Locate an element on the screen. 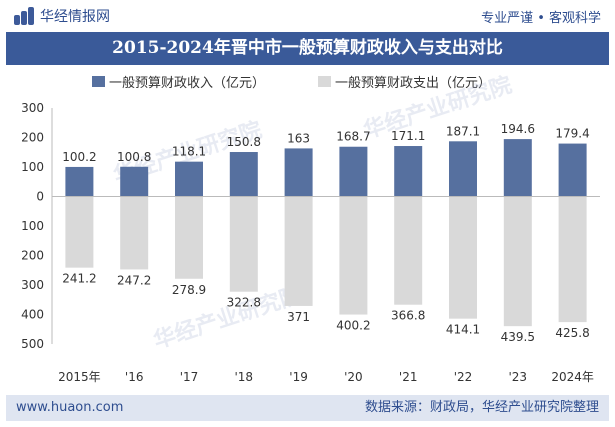  expenditure-data-label: 322.8 is located at coordinates (244, 303).